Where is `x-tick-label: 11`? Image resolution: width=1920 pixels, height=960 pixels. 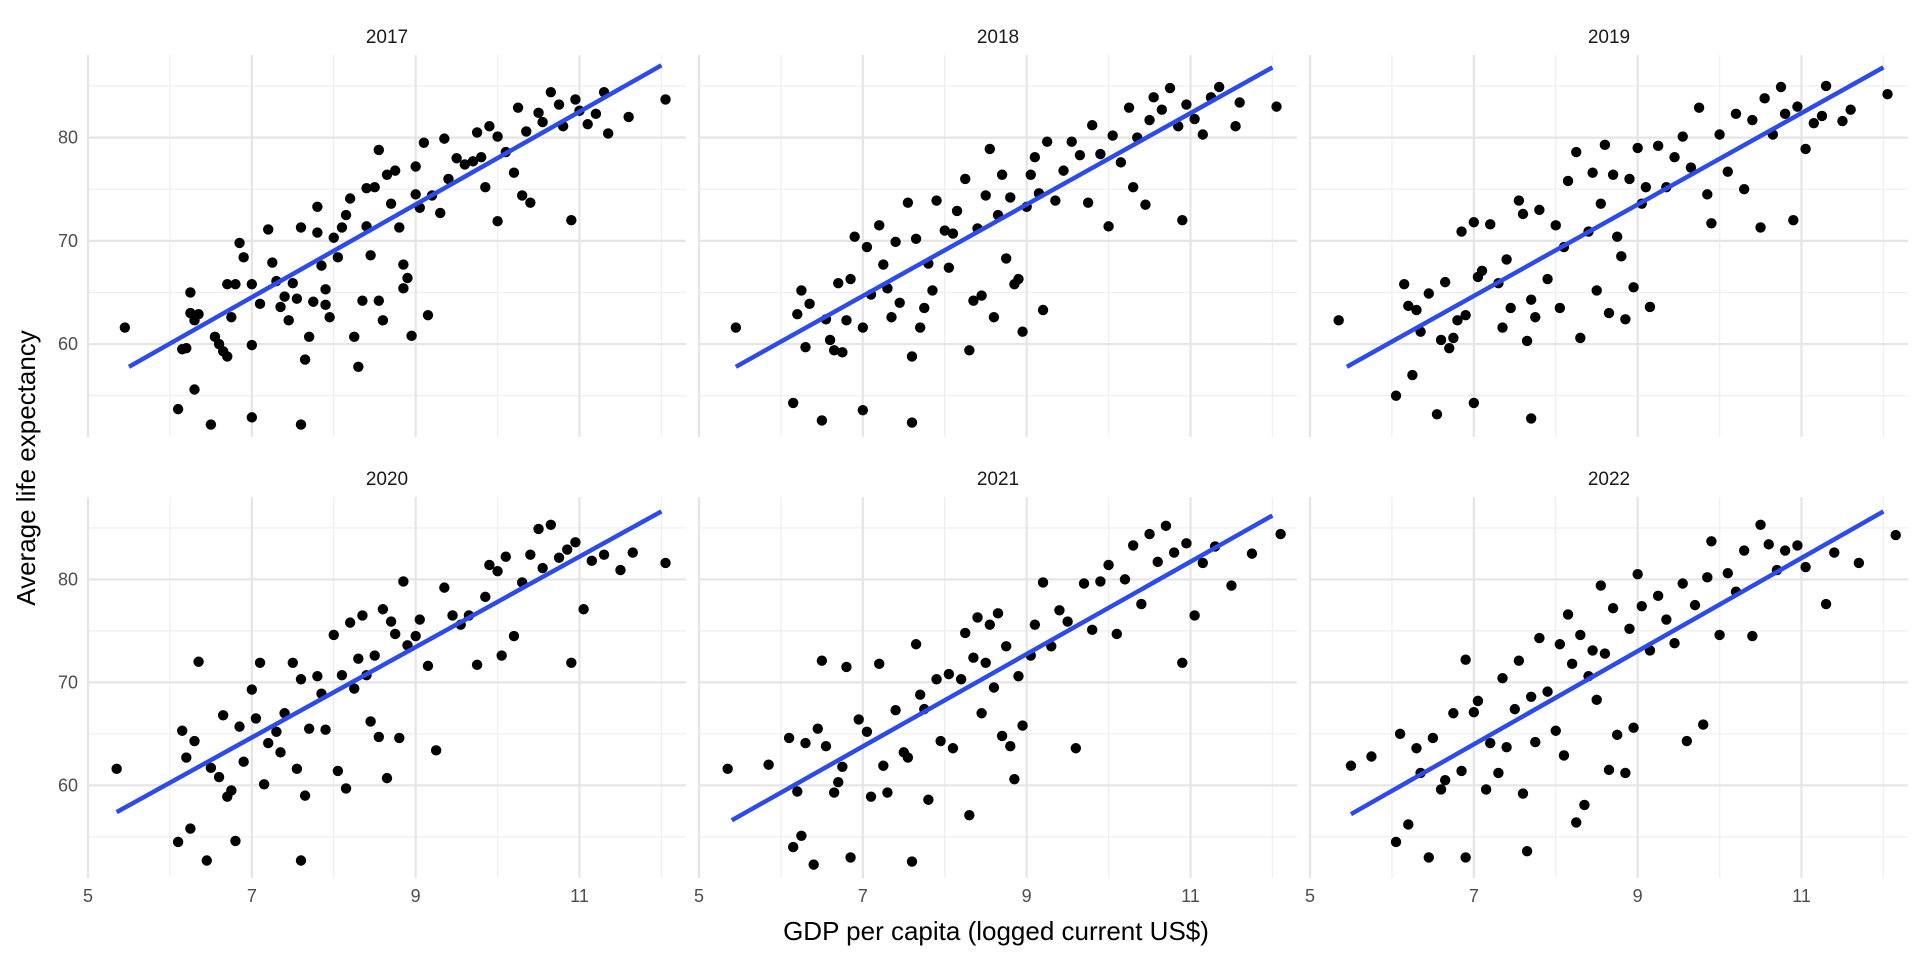 x-tick-label: 11 is located at coordinates (579, 896).